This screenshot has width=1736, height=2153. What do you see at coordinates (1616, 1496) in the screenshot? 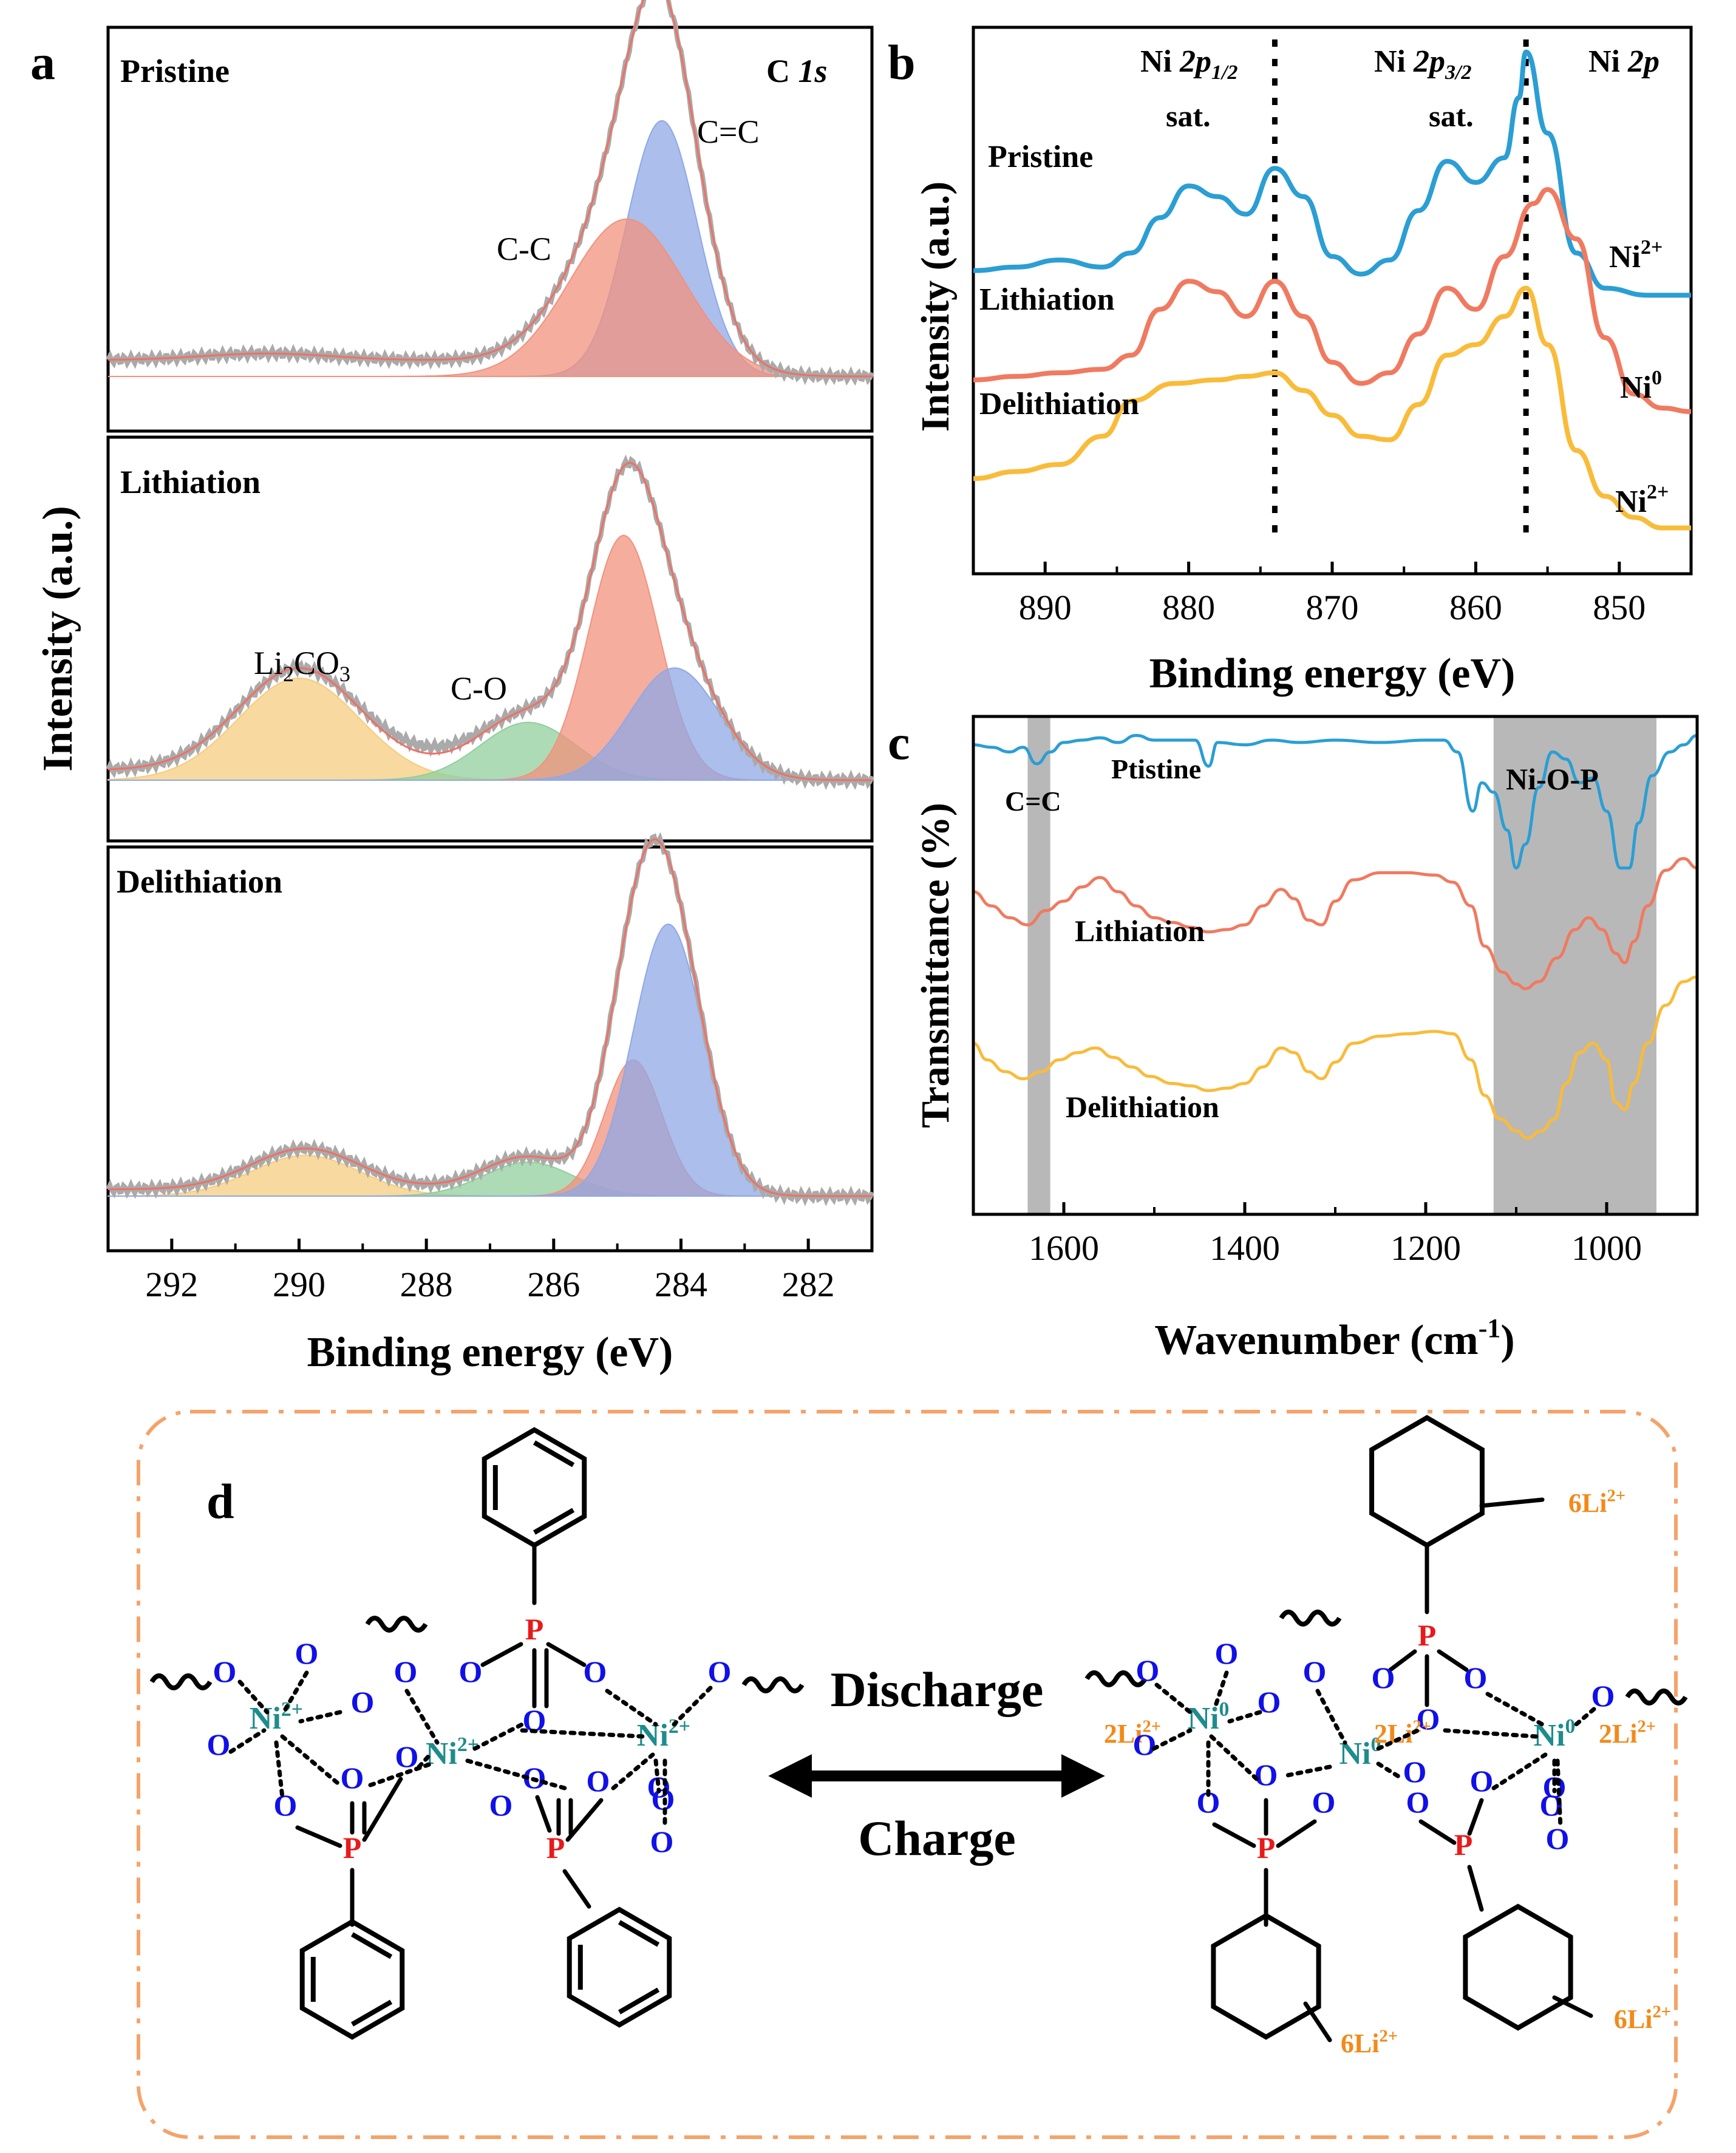
I see `li-6-top-sup: 2+` at bounding box center [1616, 1496].